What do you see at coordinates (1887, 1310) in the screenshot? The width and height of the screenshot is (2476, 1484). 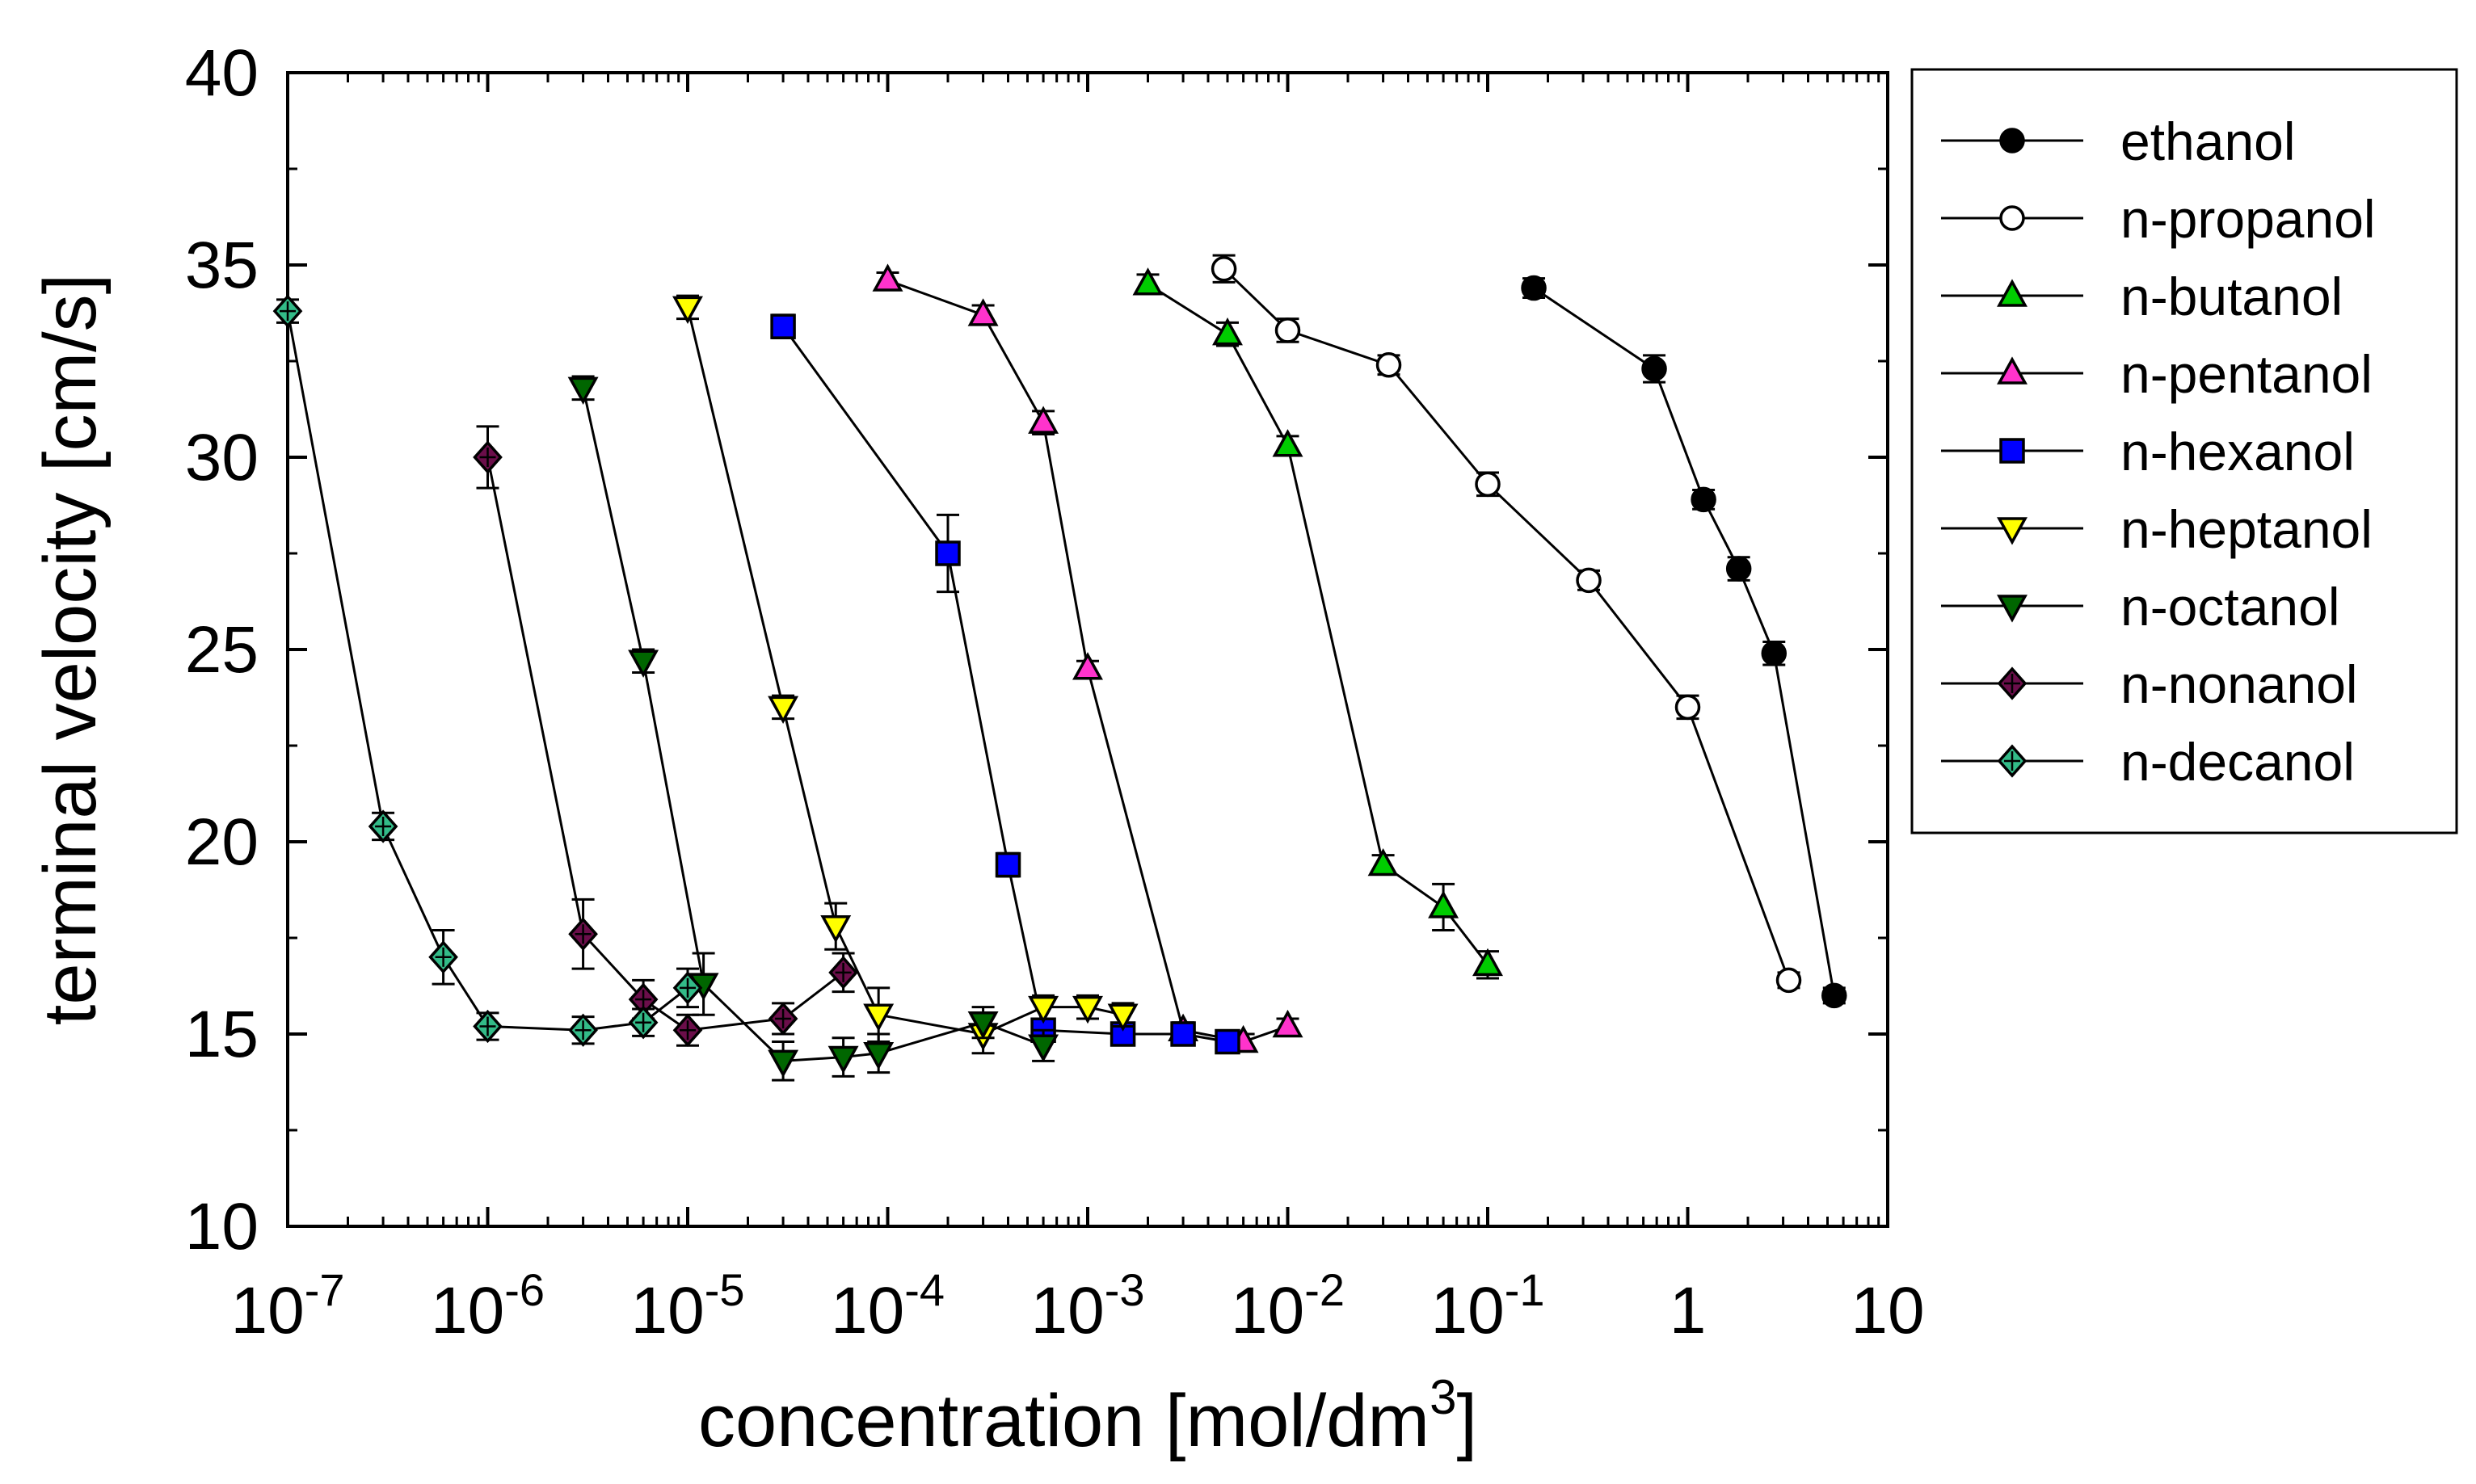 I see `x-tick-label: 10` at bounding box center [1887, 1310].